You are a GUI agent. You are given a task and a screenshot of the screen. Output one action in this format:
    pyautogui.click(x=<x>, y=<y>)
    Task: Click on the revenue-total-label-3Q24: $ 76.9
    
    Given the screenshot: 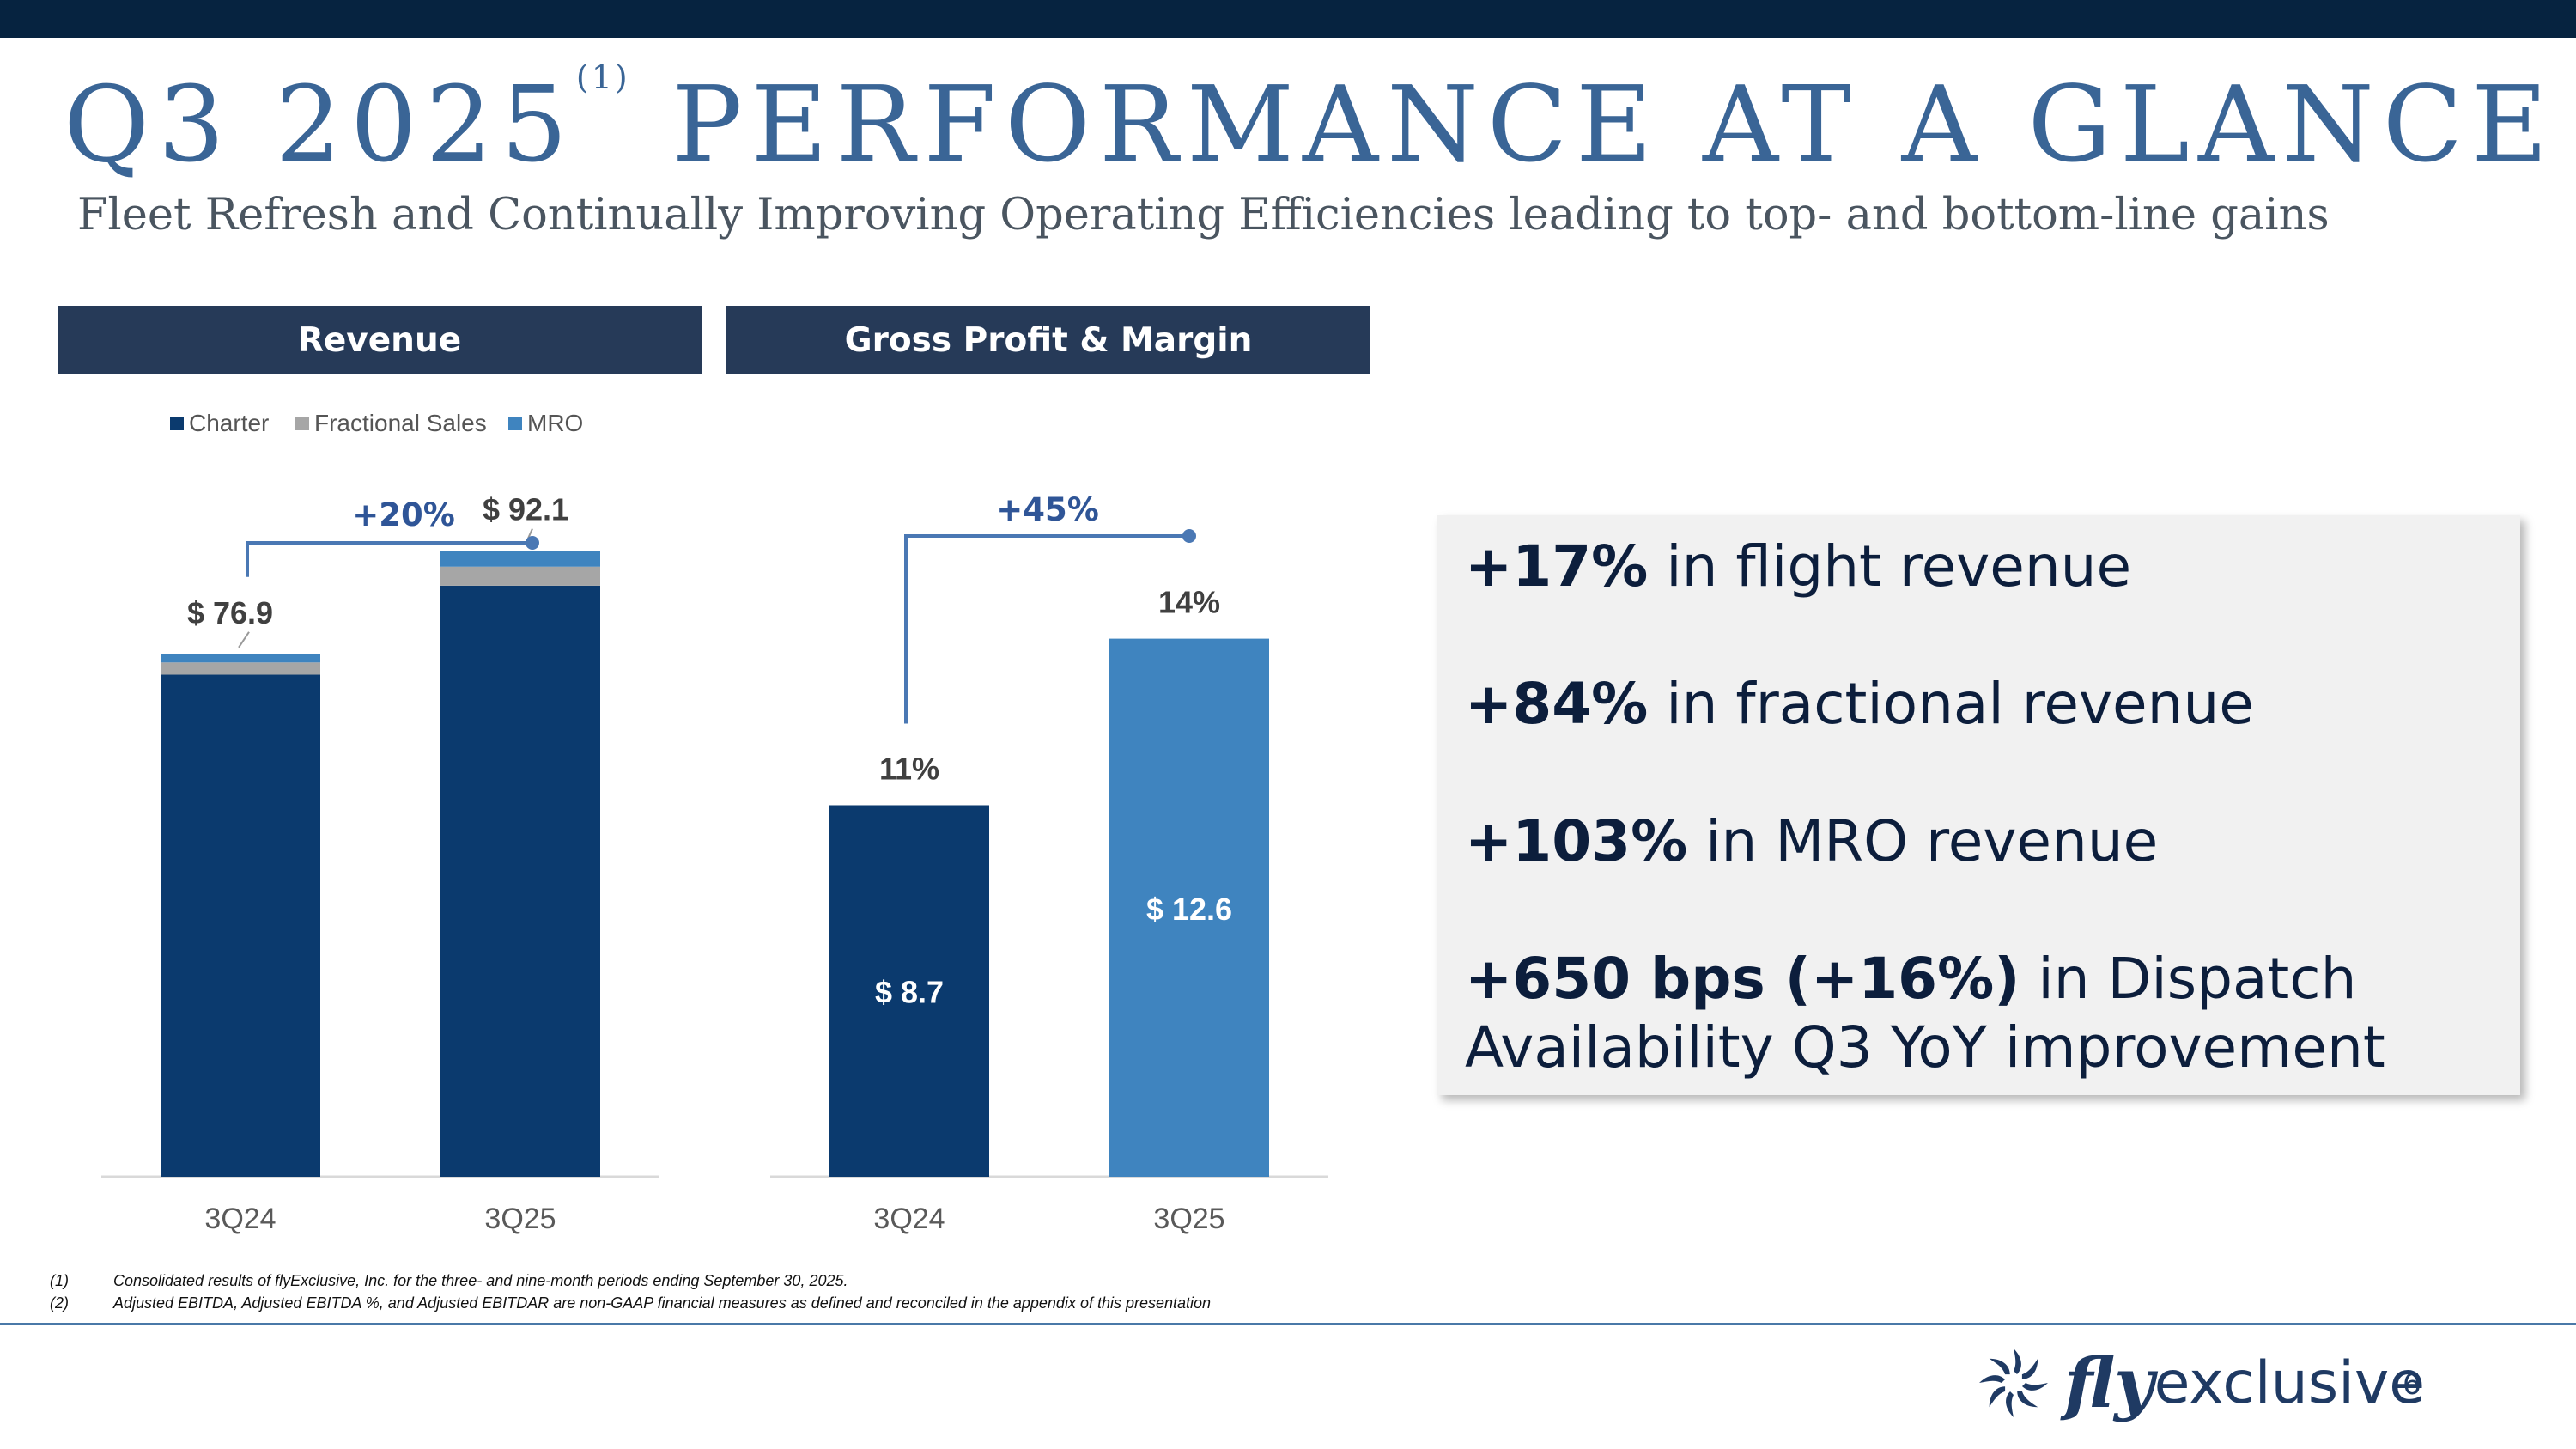 What is the action you would take?
    pyautogui.click(x=230, y=612)
    